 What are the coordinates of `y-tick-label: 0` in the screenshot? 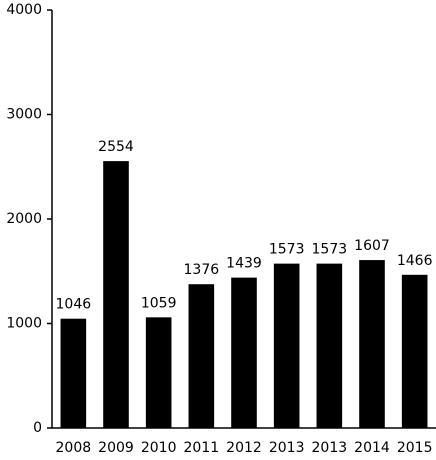 It's located at (37, 428).